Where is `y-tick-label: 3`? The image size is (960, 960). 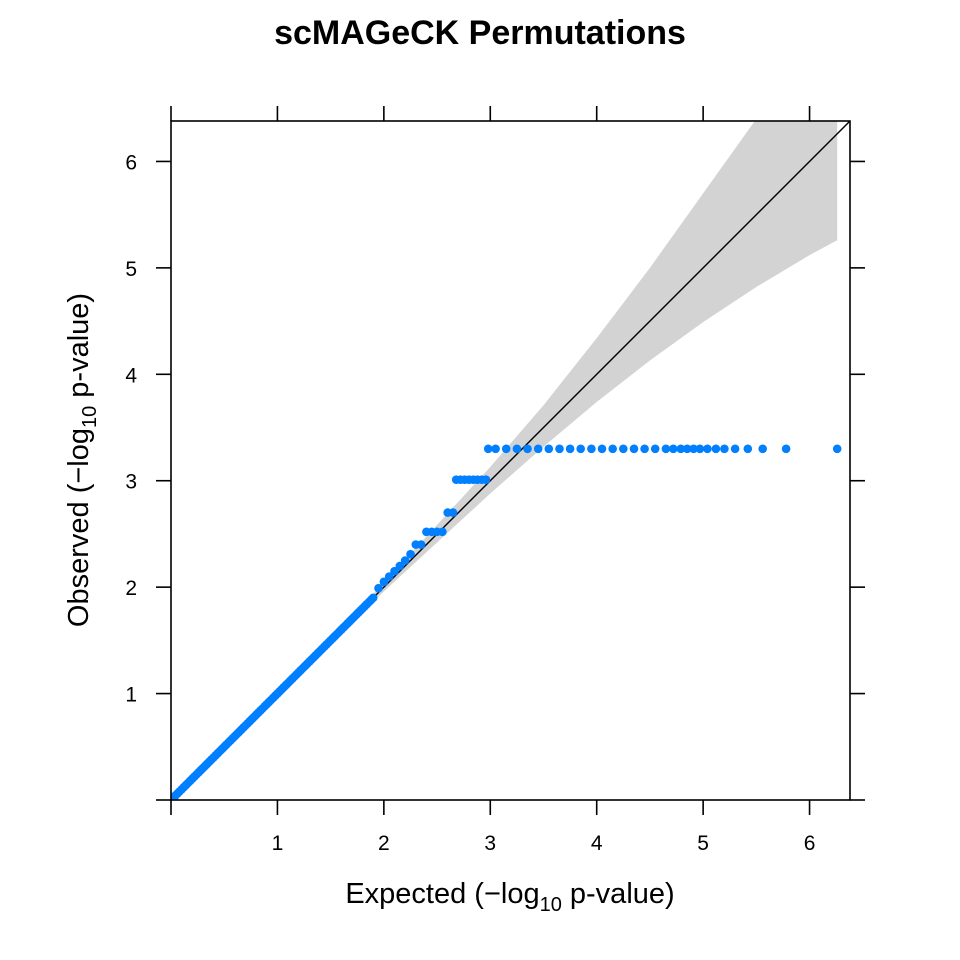
y-tick-label: 3 is located at coordinates (131, 482).